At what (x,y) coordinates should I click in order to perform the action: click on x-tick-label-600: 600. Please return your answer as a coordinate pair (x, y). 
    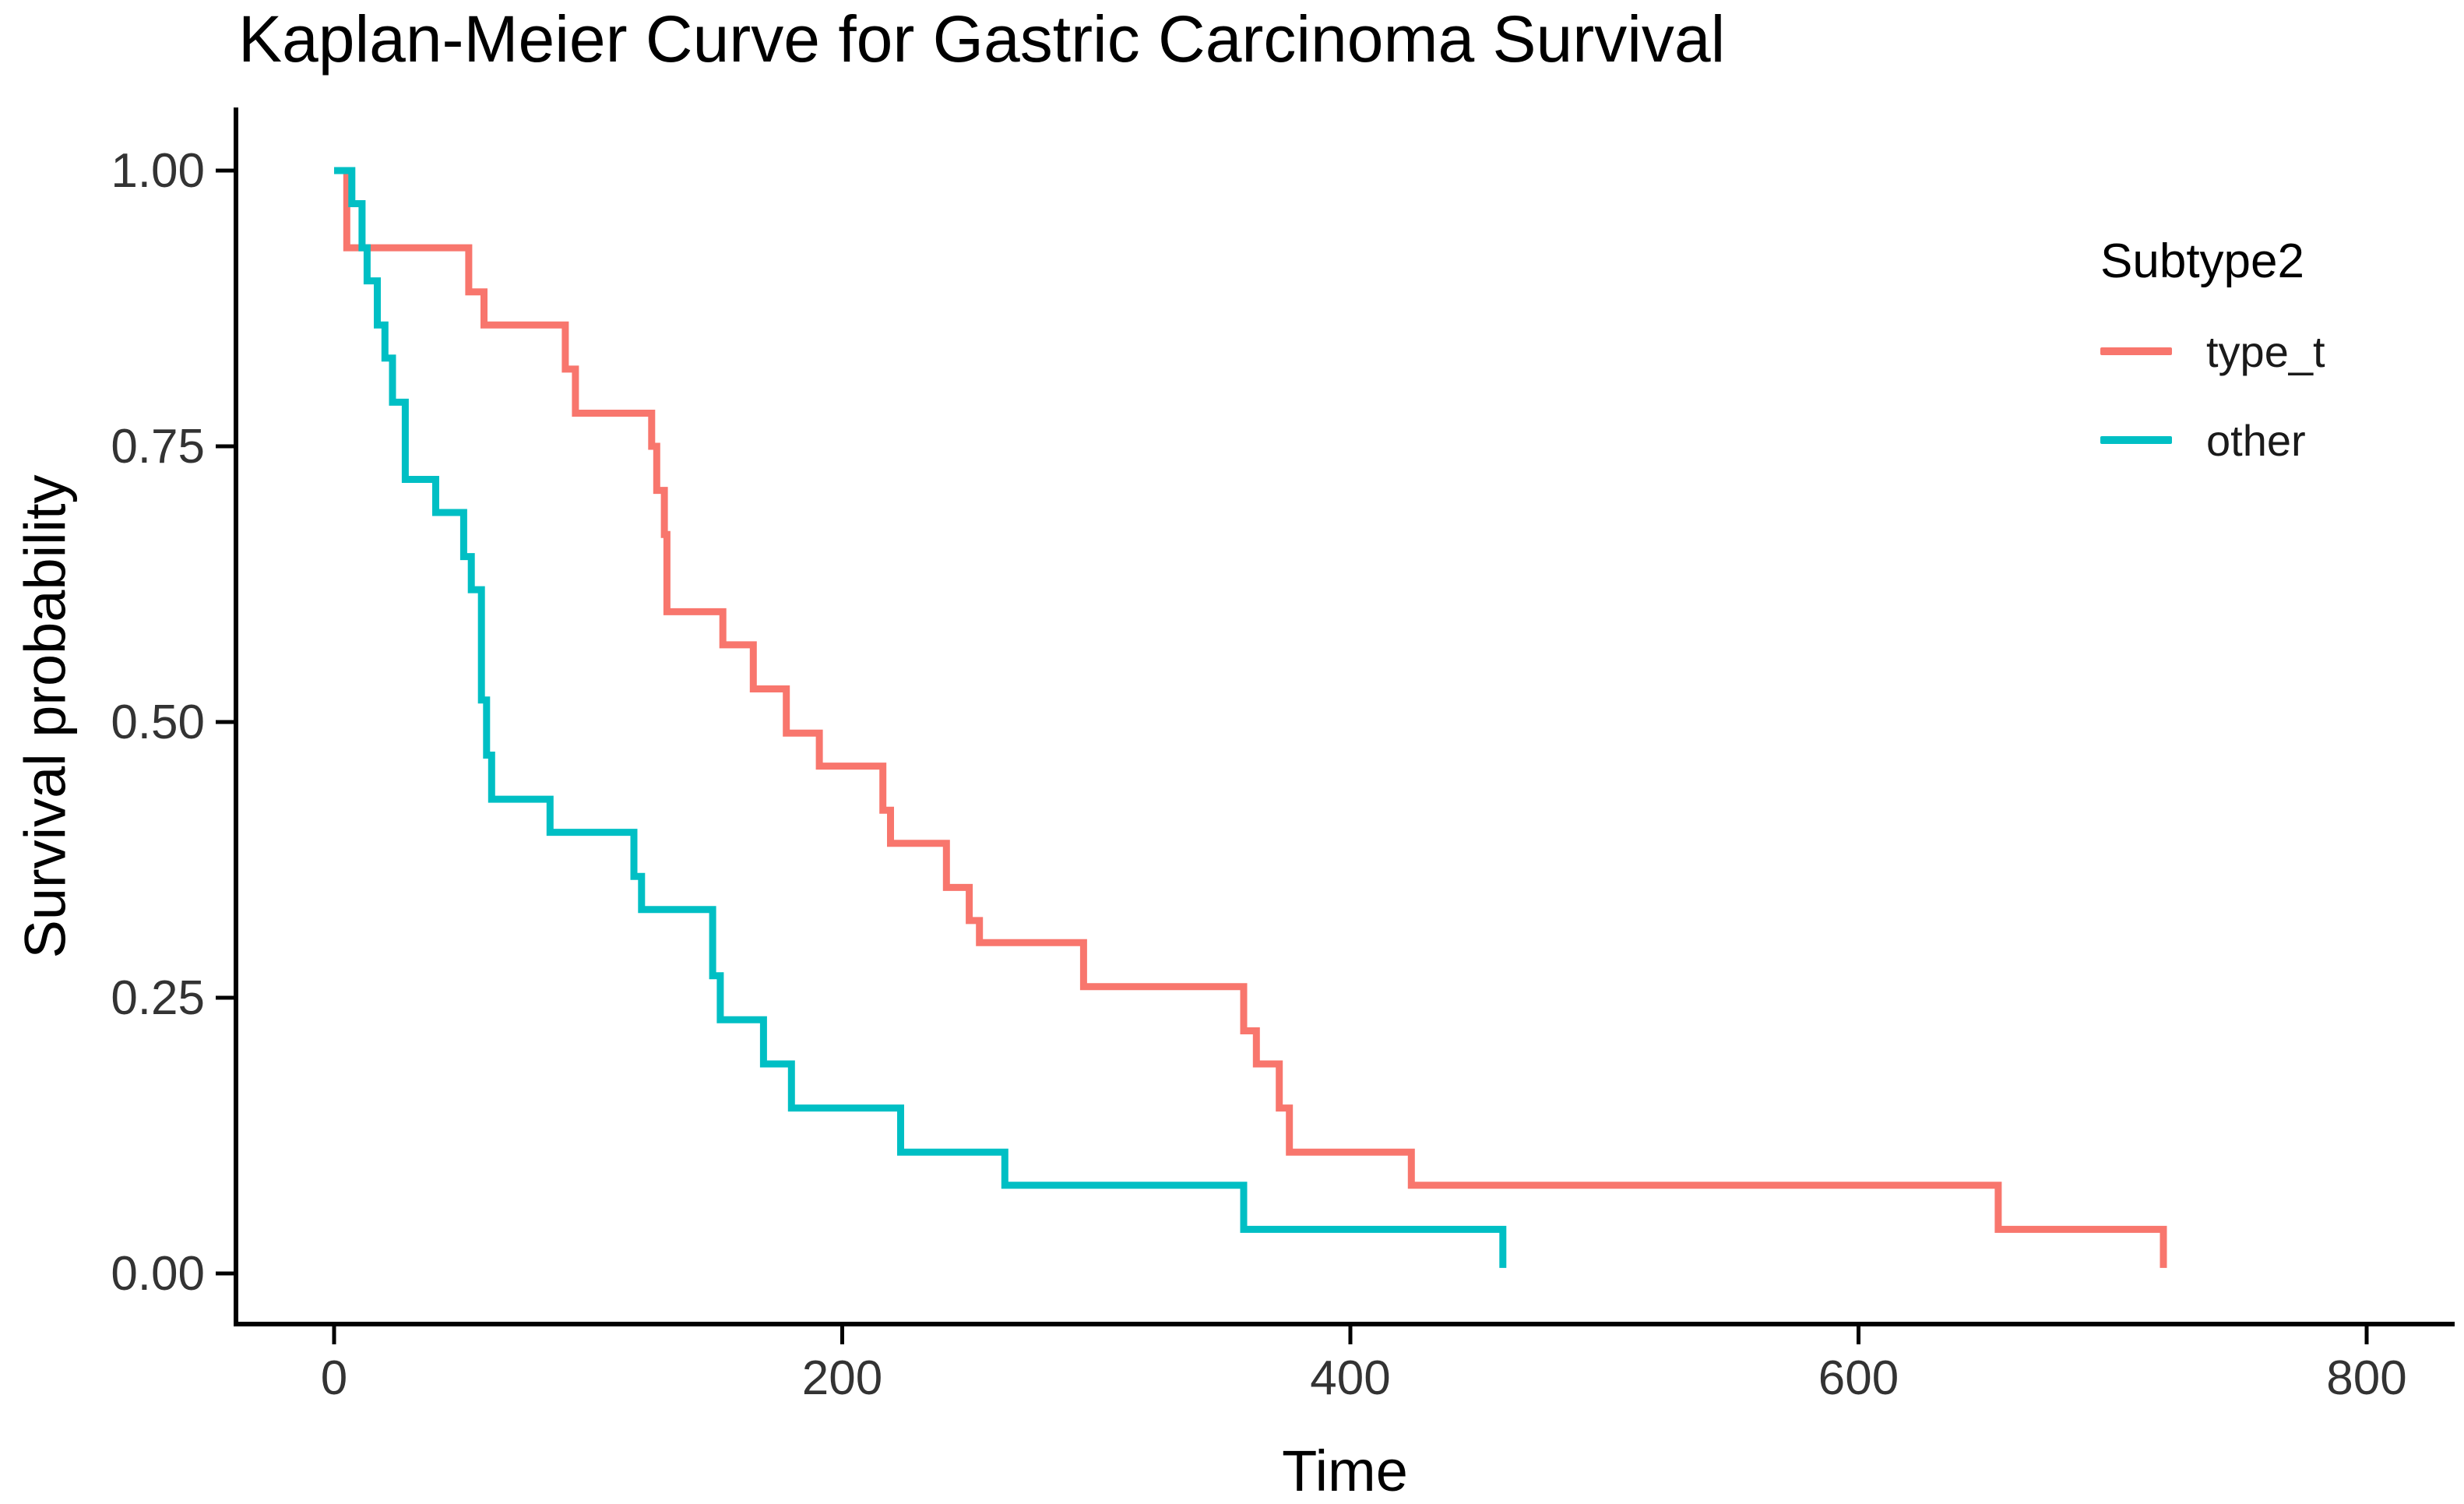
    Looking at the image, I should click on (1858, 1378).